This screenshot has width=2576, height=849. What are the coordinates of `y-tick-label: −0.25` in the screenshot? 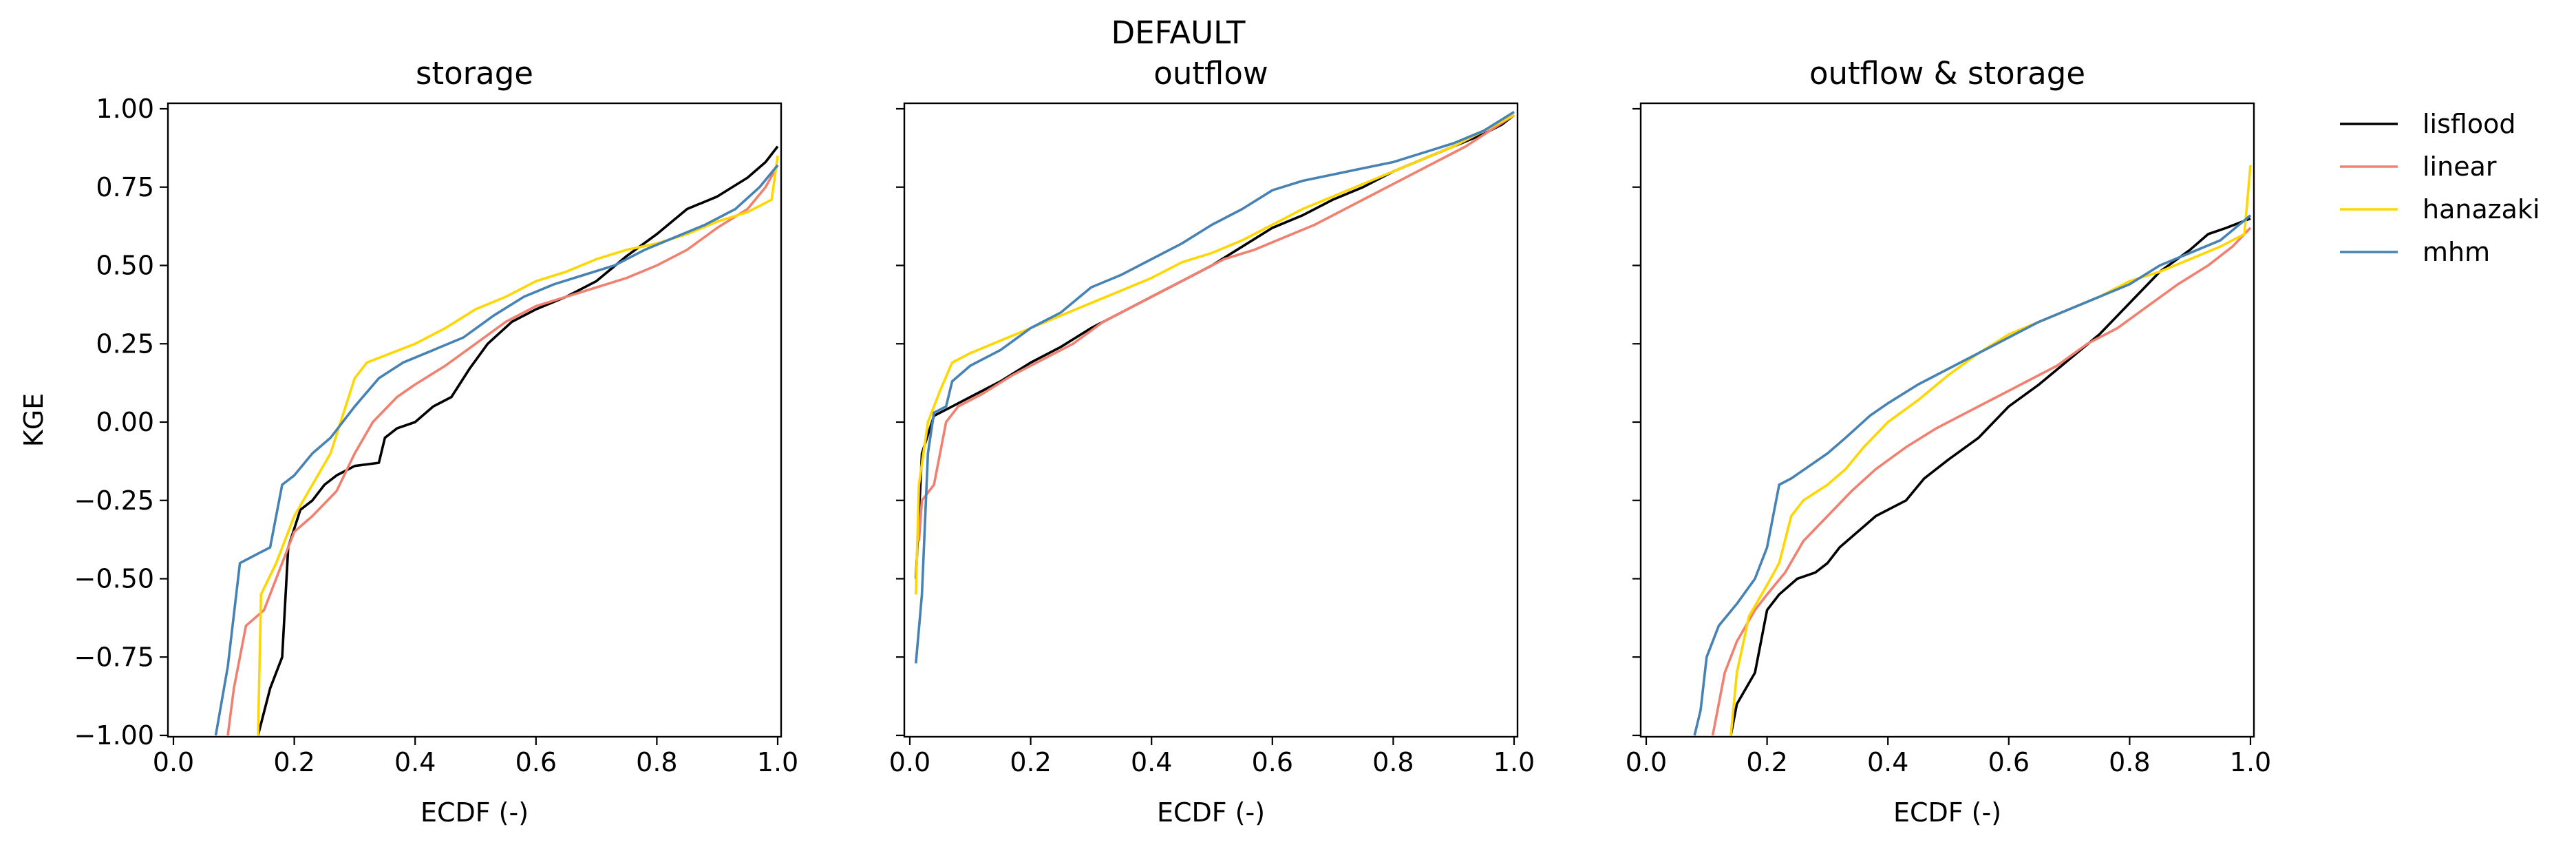 It's located at (114, 501).